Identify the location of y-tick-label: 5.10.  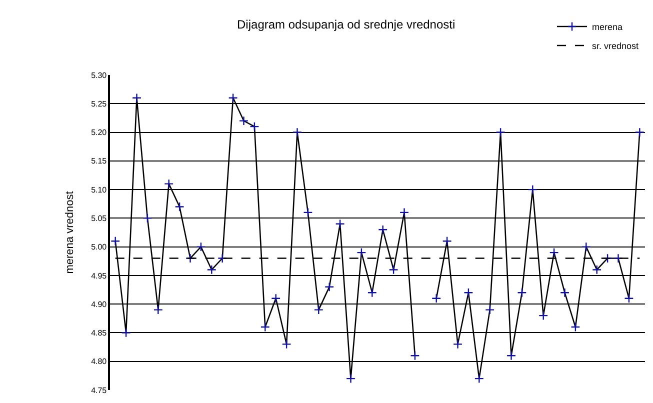
(99, 189).